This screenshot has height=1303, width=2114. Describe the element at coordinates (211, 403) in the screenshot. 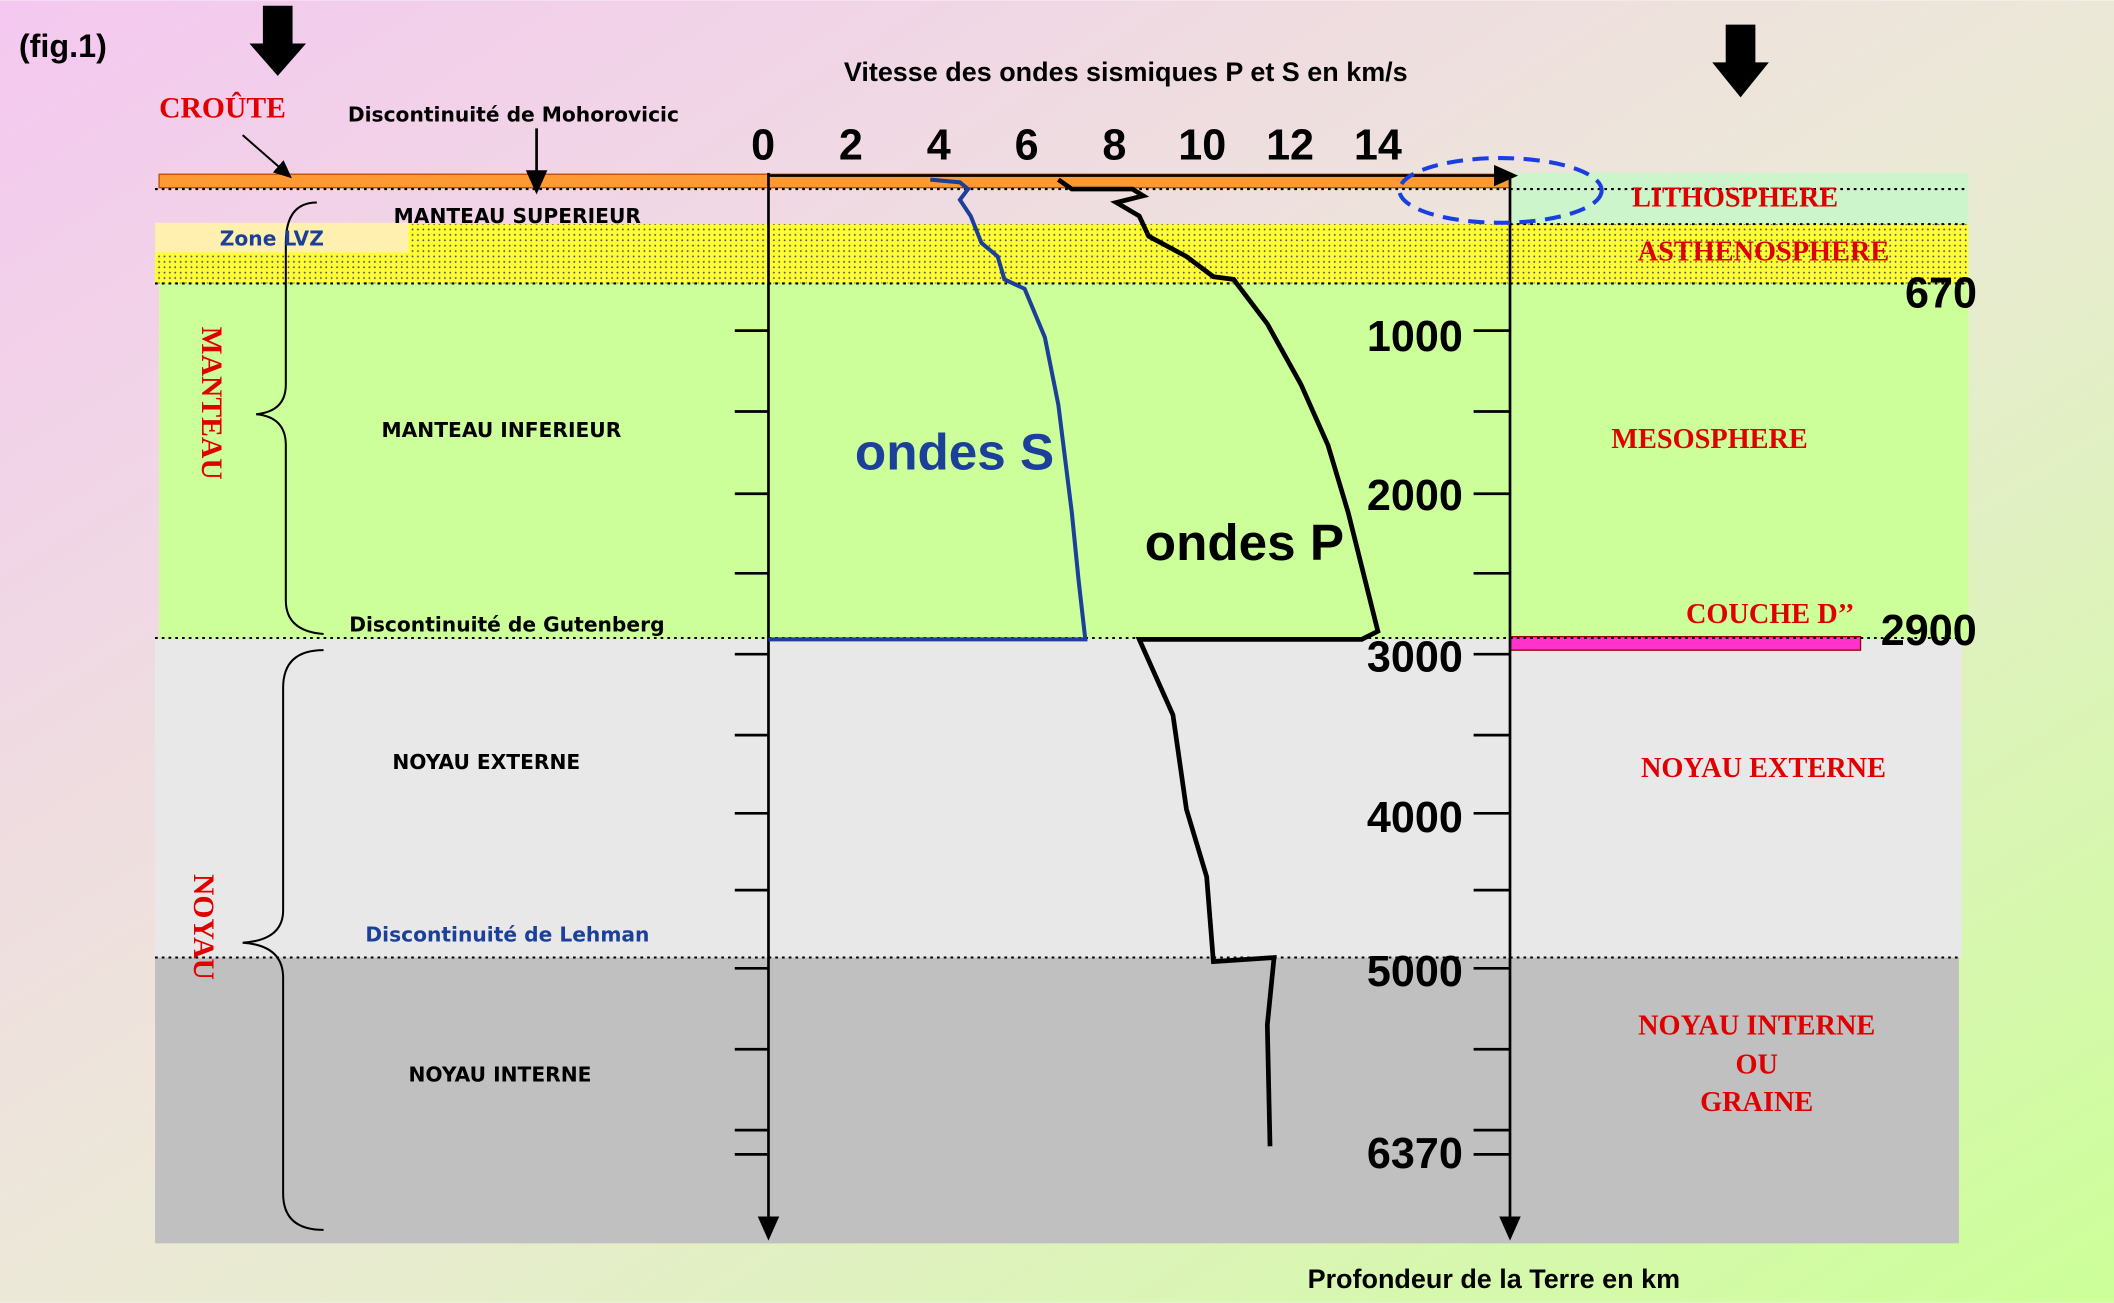

I see `mantle-label: MANTEAU` at that location.